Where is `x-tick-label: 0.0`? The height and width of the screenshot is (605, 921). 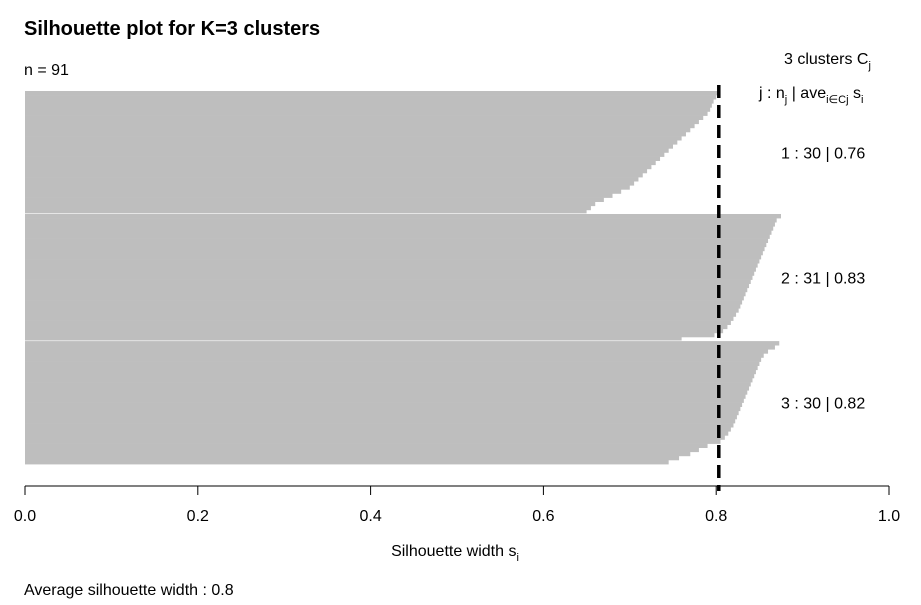 x-tick-label: 0.0 is located at coordinates (25, 516).